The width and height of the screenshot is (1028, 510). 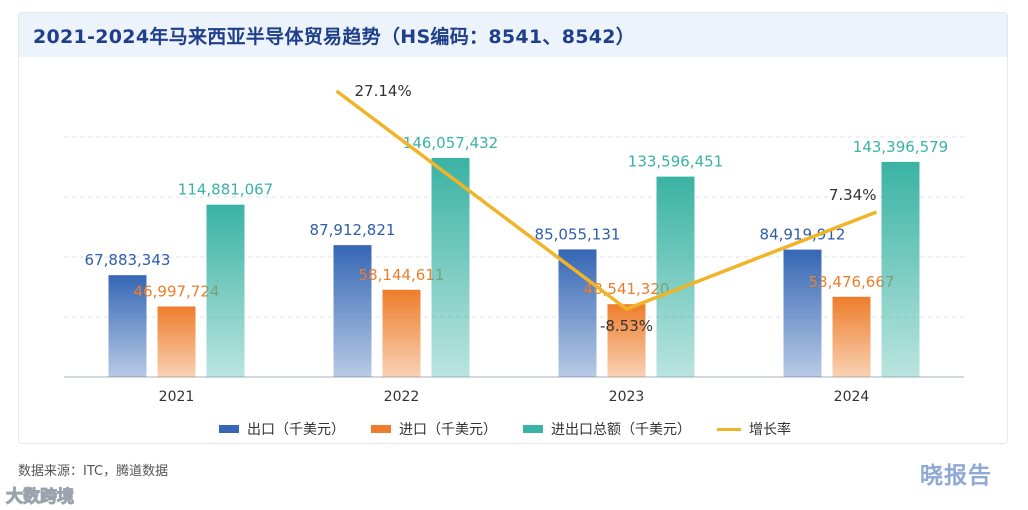 What do you see at coordinates (450, 267) in the screenshot?
I see `bar-2-2022` at bounding box center [450, 267].